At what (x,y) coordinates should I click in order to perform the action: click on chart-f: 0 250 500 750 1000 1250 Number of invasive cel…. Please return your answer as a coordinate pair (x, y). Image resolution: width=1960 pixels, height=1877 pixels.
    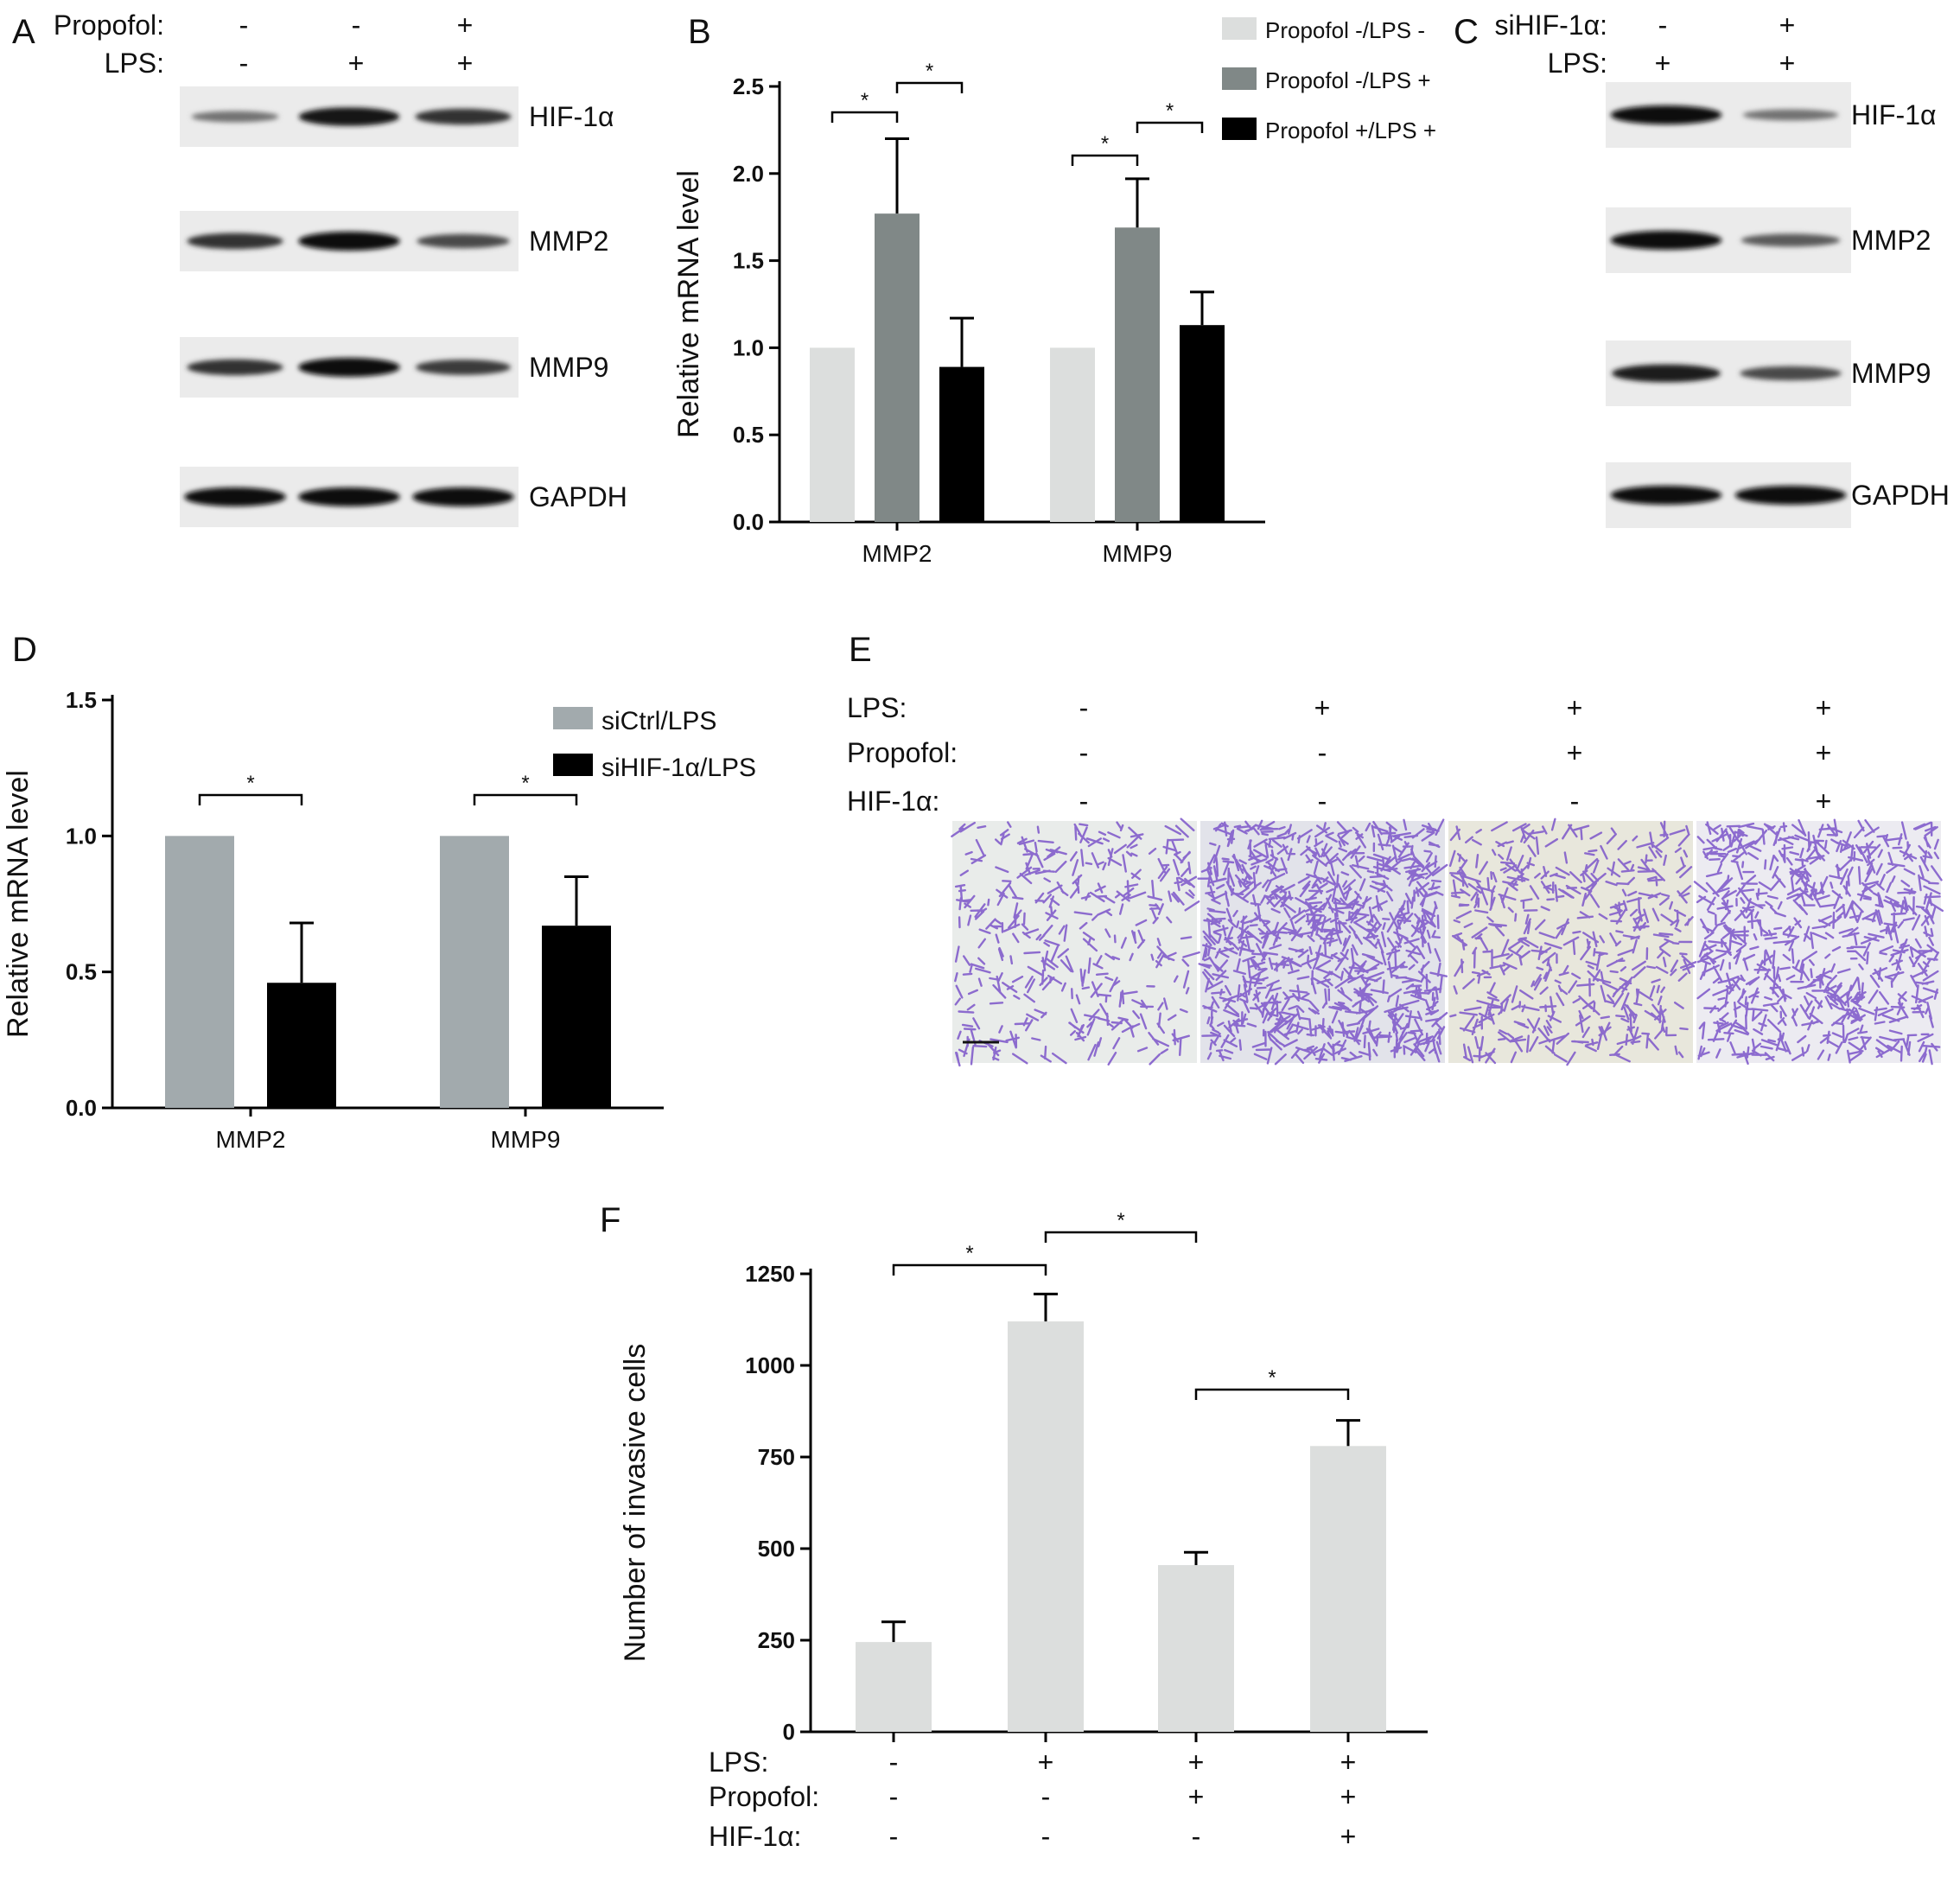
    Looking at the image, I should click on (1023, 1531).